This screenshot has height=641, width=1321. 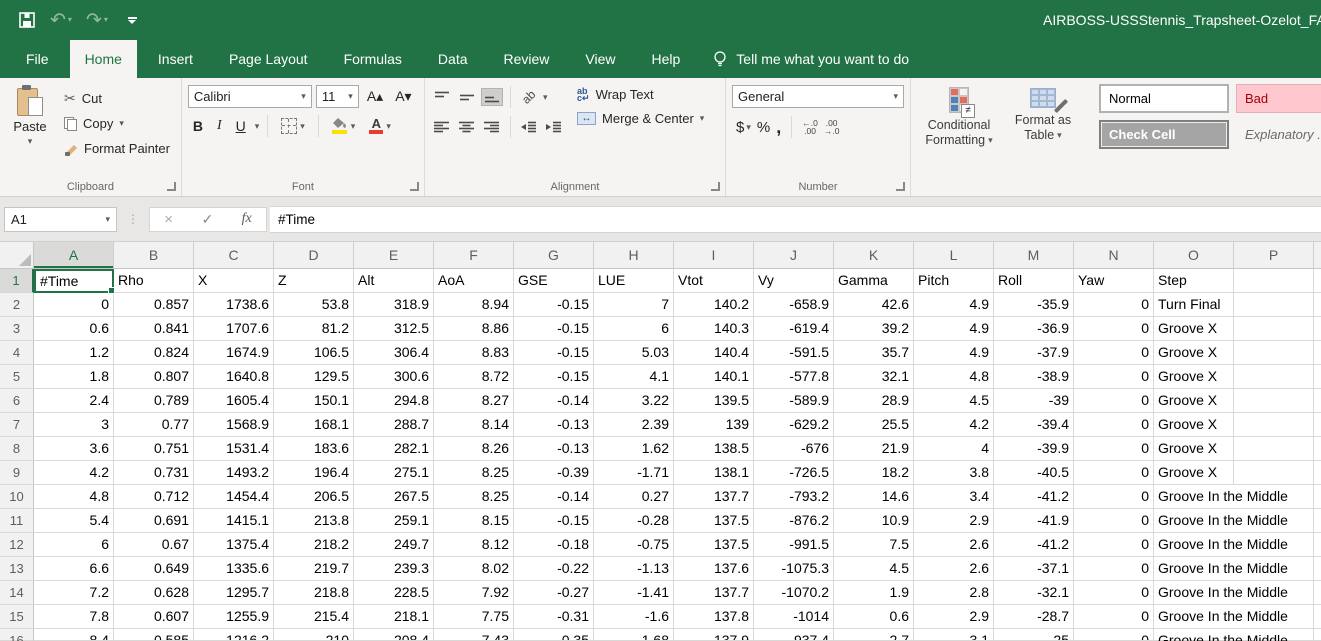 I want to click on cell-O16: Groove In the Middle, so click(x=1221, y=635).